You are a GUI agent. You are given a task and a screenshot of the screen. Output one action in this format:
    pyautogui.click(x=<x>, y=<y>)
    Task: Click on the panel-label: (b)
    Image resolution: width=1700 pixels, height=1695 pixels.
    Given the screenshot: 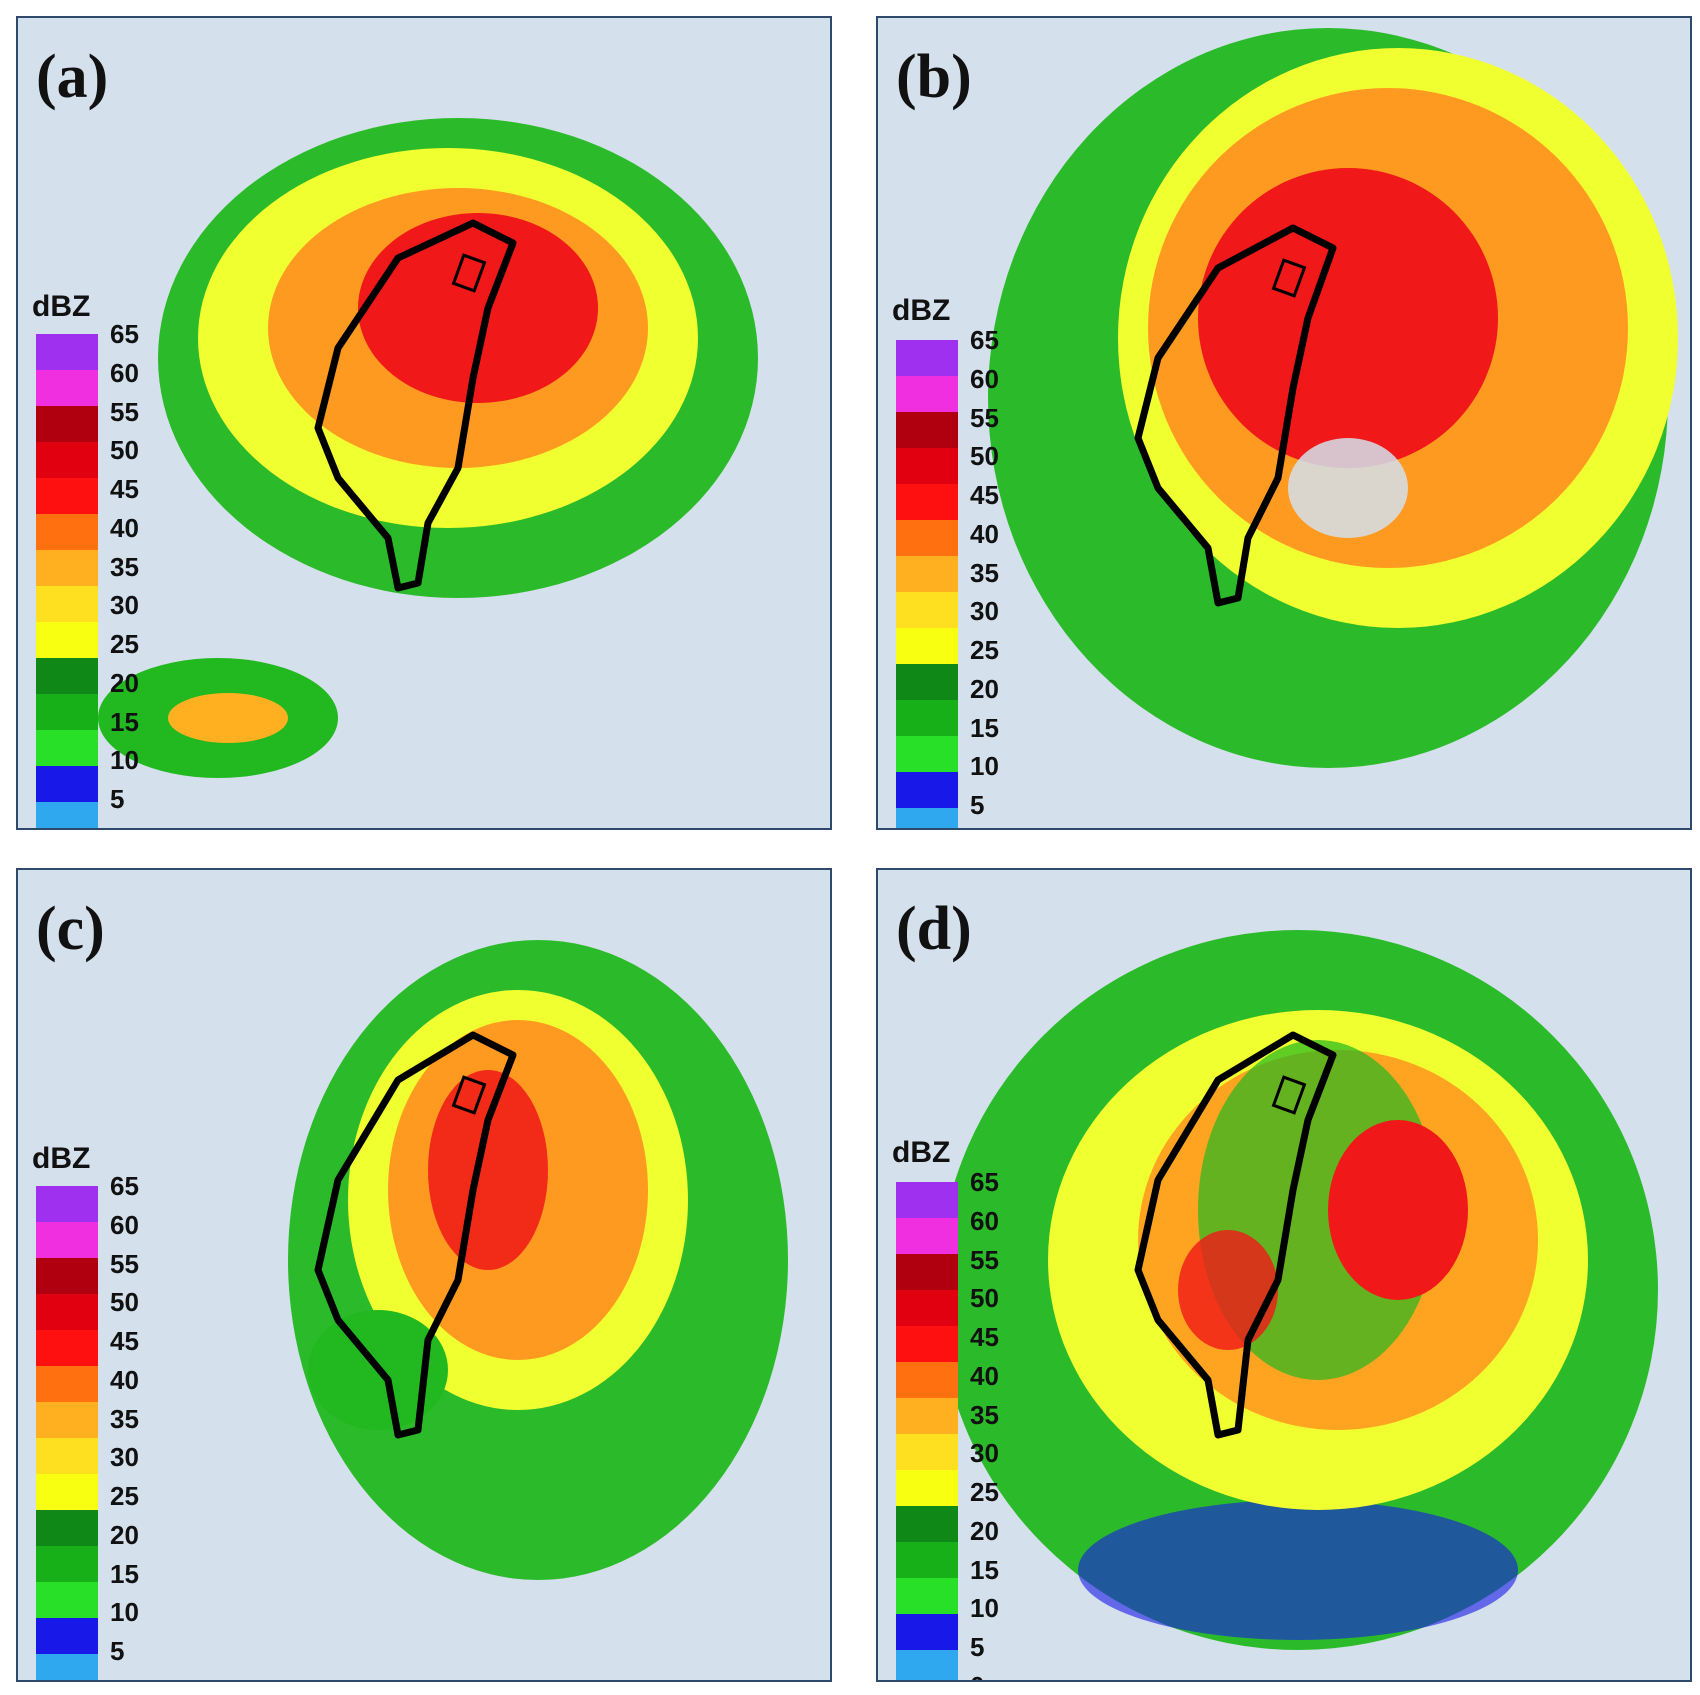 What is the action you would take?
    pyautogui.click(x=934, y=77)
    